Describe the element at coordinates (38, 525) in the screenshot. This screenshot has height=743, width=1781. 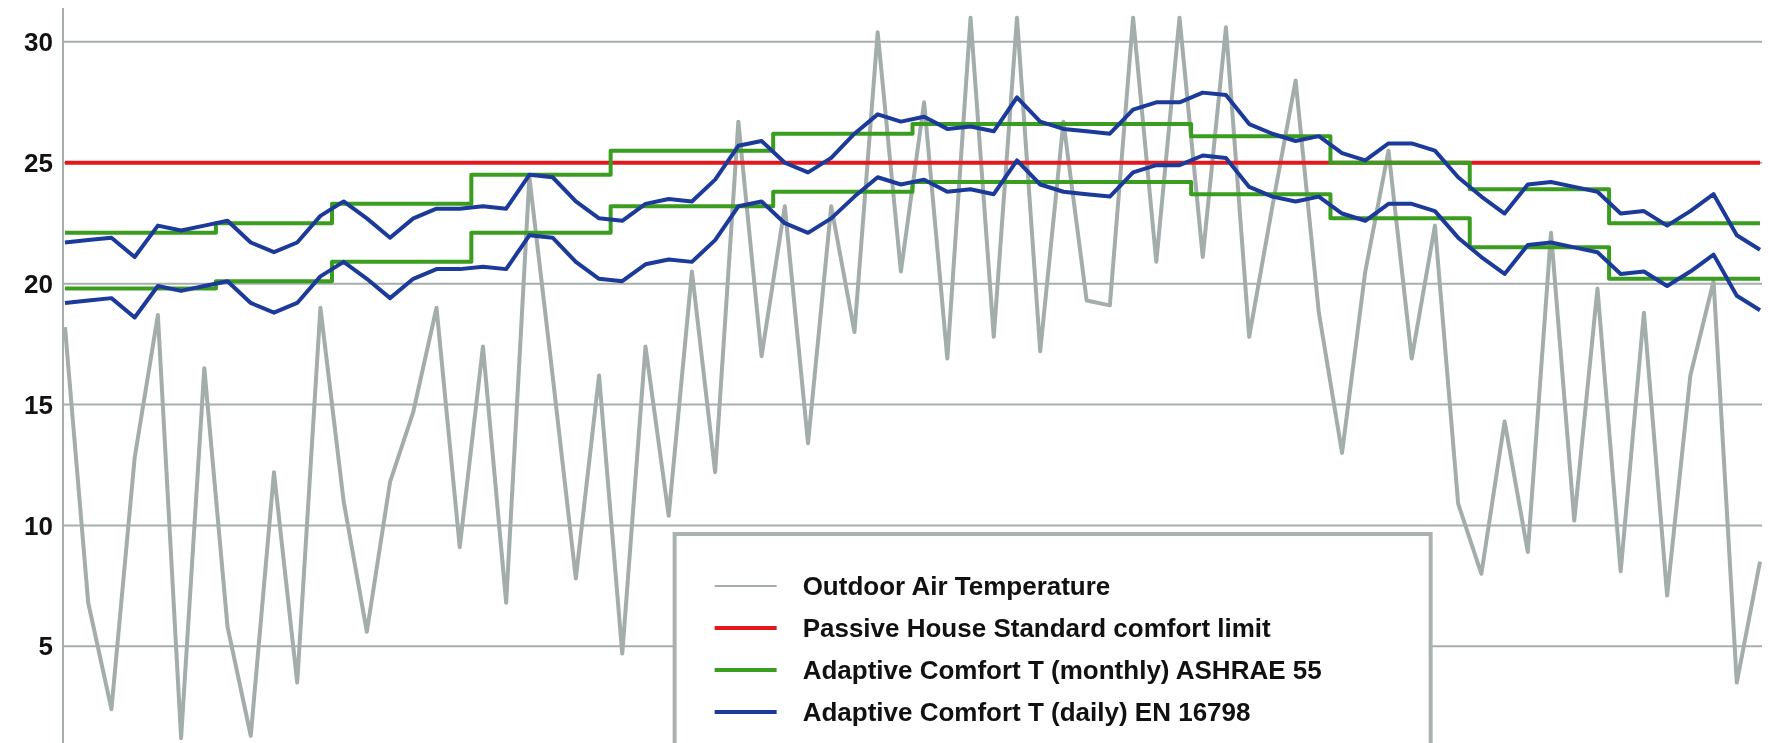
I see `y-tick-label: 10` at that location.